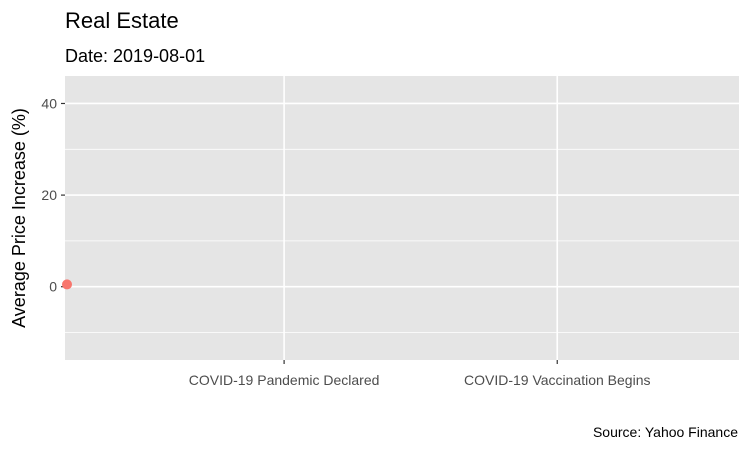  I want to click on y-tick-label: 40, so click(49, 103).